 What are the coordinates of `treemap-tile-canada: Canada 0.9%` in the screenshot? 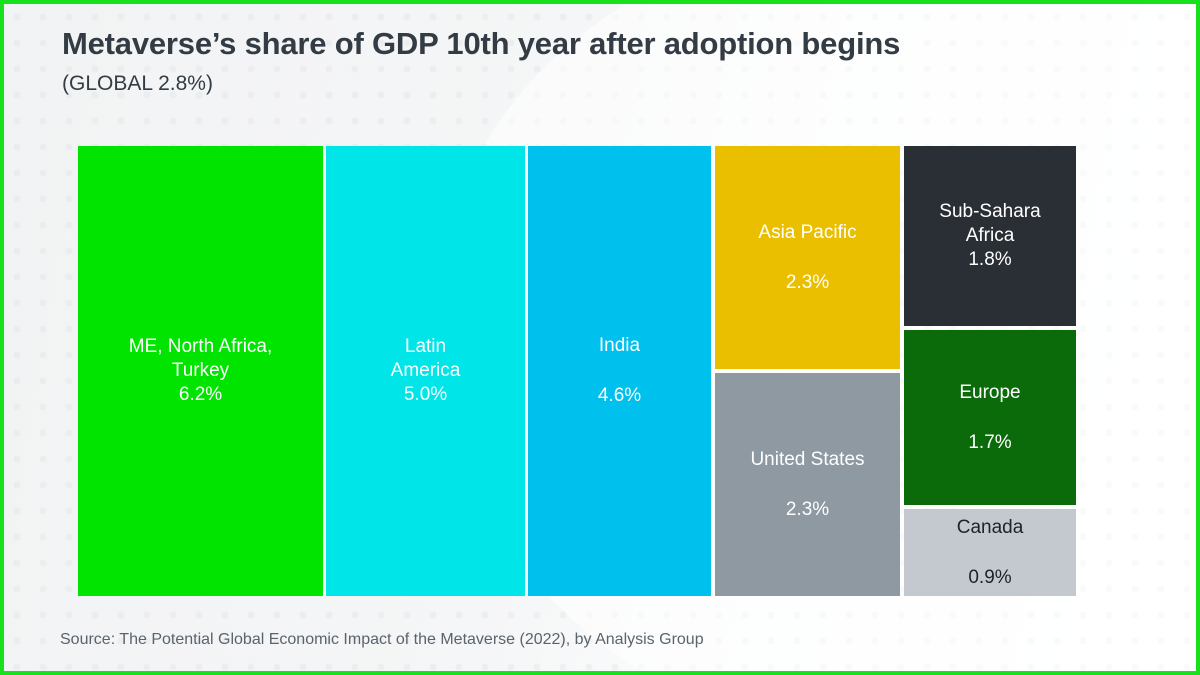 It's located at (990, 552).